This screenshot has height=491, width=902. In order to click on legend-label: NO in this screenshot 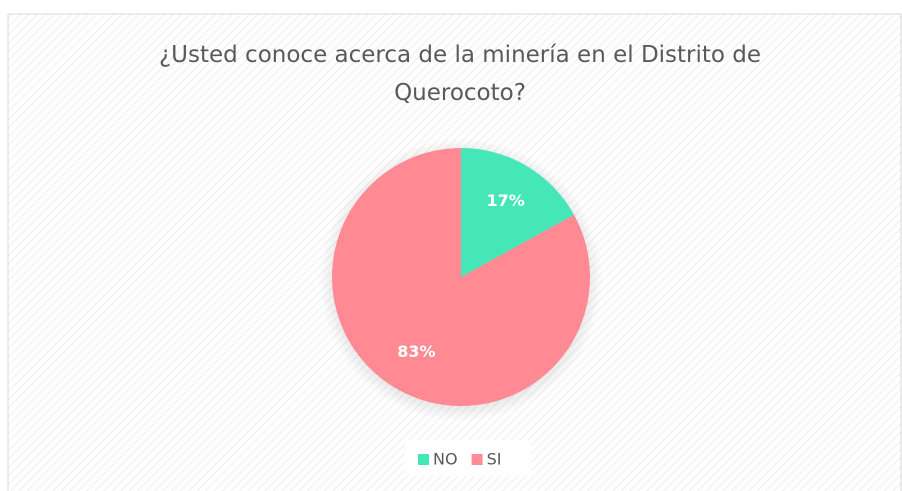, I will do `click(445, 459)`.